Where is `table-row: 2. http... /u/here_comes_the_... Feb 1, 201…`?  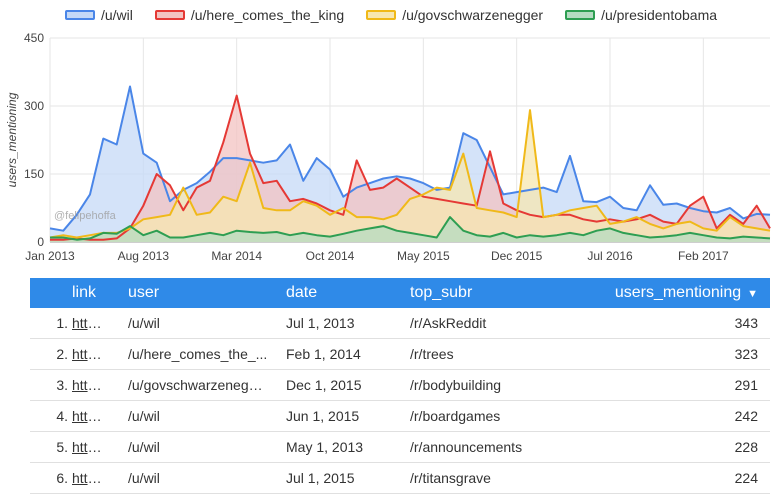
table-row: 2. http... /u/here_comes_the_... Feb 1, 201… is located at coordinates (400, 354).